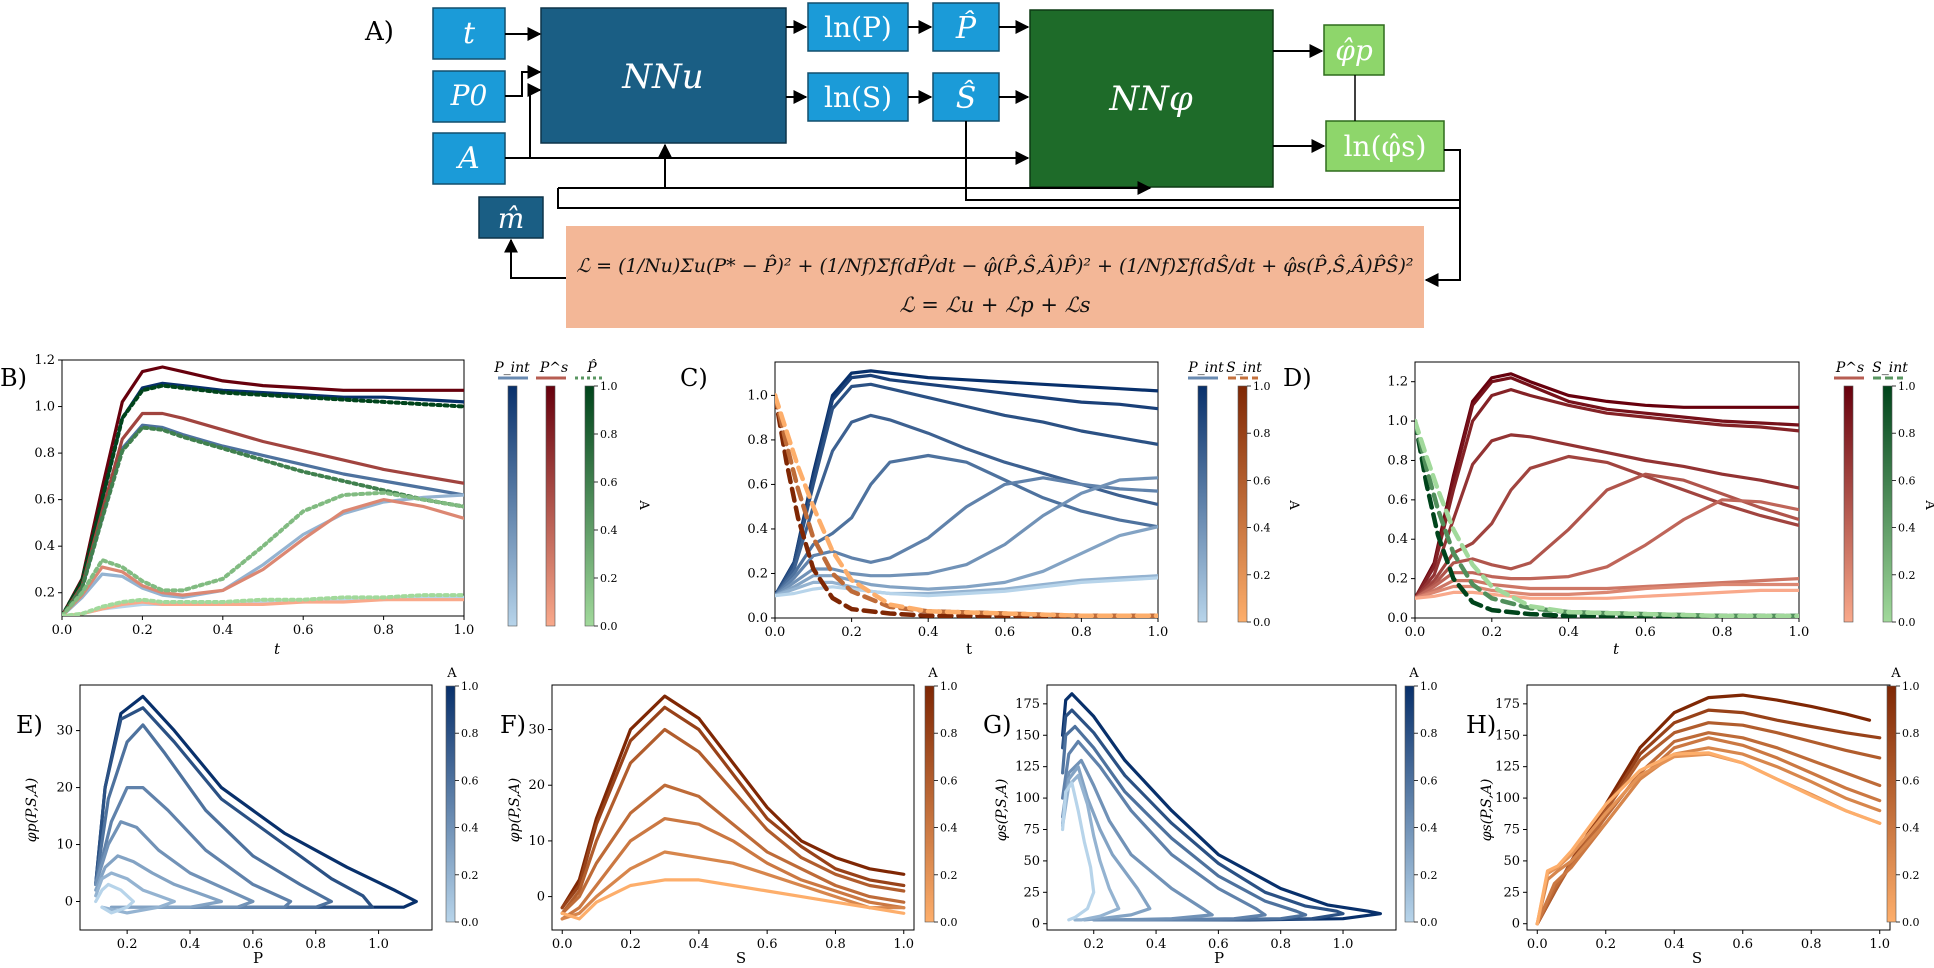 The image size is (1934, 968). I want to click on panel-e: 0.2 0.4 0.6 0.8 1.0 0 10 20 30 0.0 0.2 0.4 0.6 0.8 1.0, so click(267, 816).